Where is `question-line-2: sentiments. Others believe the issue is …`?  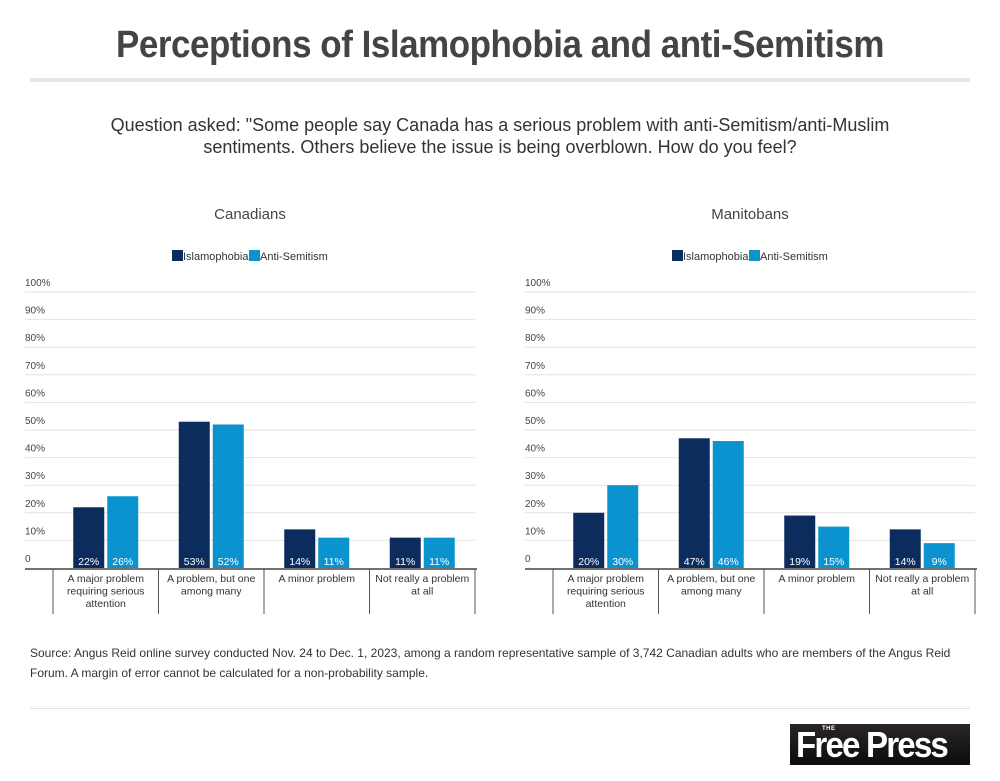 question-line-2: sentiments. Others believe the issue is … is located at coordinates (500, 147).